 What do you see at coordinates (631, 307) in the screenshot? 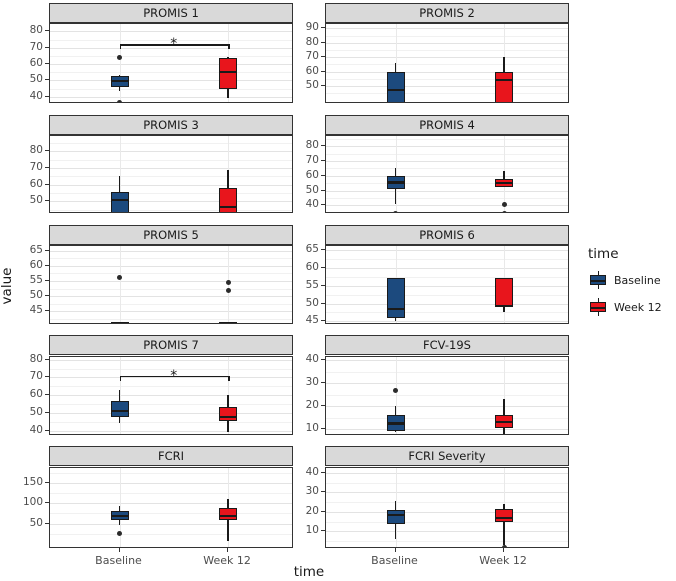
I see `legend-item-week12: Week 12` at bounding box center [631, 307].